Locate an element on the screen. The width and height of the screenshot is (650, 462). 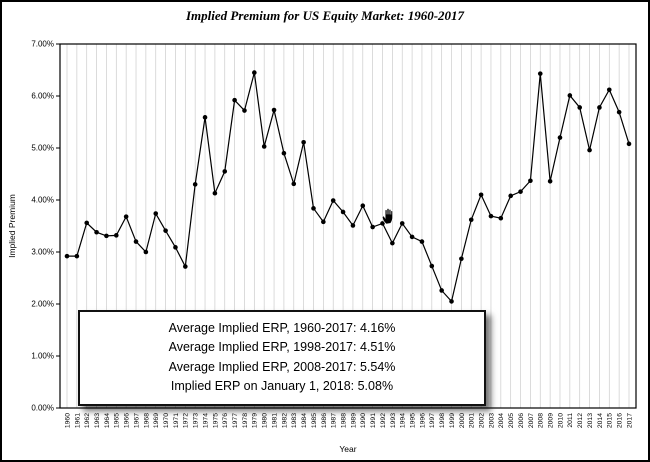
svg-text: 6.00% is located at coordinates (42, 96).